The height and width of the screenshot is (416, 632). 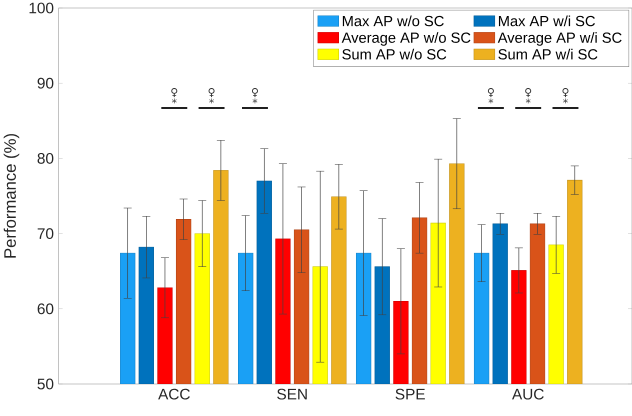 What do you see at coordinates (548, 54) in the screenshot?
I see `legend-label: Sum AP w/i SC` at bounding box center [548, 54].